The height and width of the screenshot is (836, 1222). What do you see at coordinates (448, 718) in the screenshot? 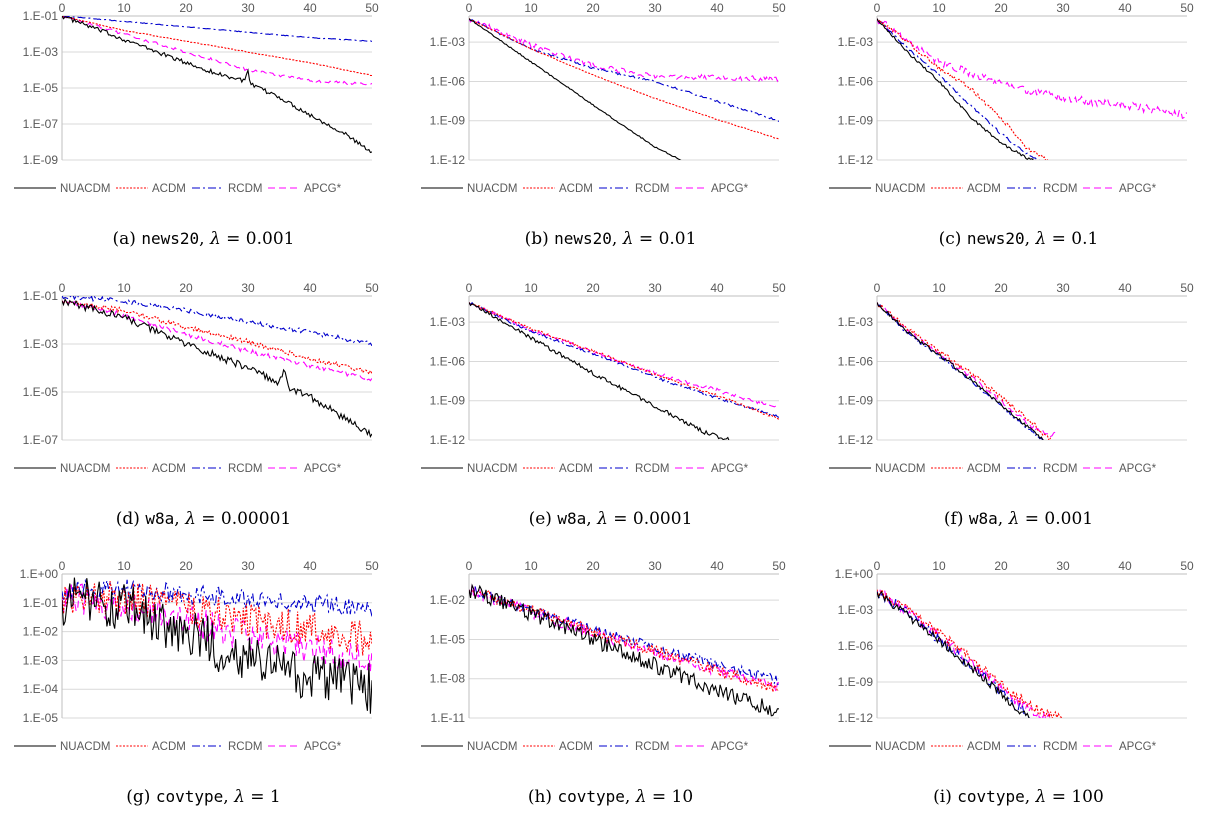
I see `y-tick-label: 1.E-11` at bounding box center [448, 718].